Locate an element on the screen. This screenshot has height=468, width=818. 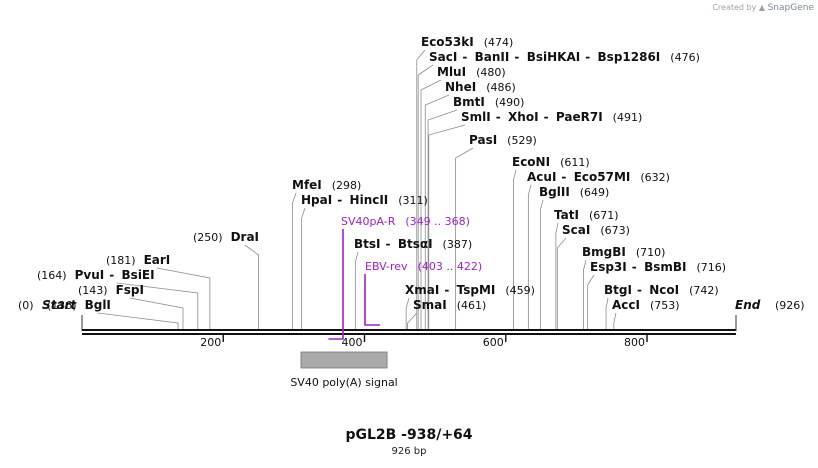
site-name: BsiEI is located at coordinates (138, 275).